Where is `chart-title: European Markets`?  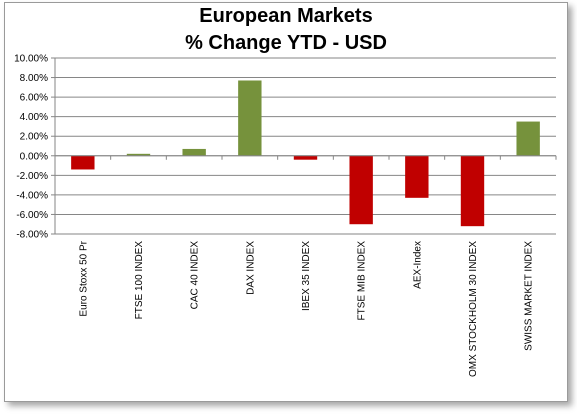
chart-title: European Markets is located at coordinates (285, 16).